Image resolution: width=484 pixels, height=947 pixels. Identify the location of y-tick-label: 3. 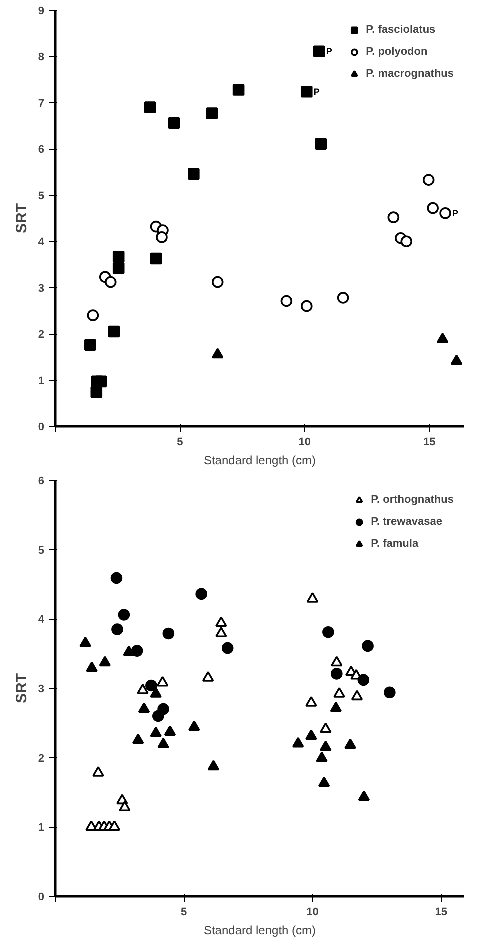
(41, 288).